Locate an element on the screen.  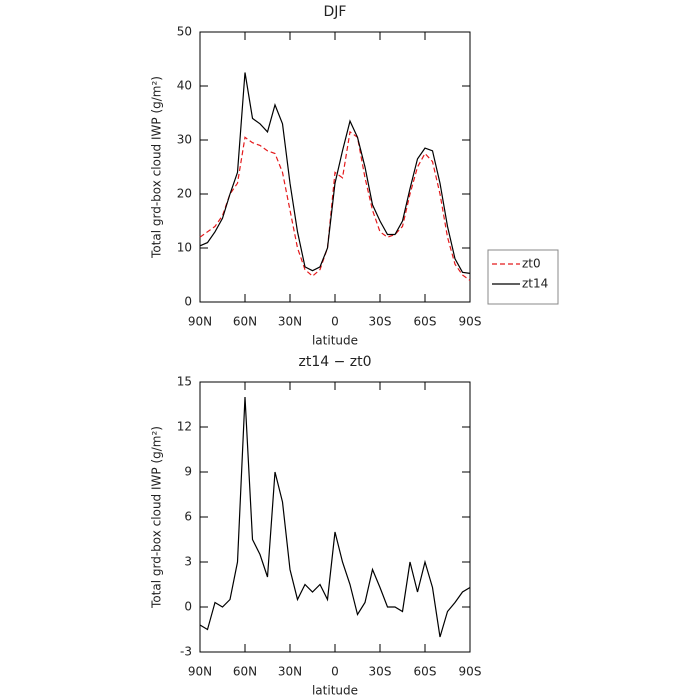
y-tick-label: 15 is located at coordinates (184, 382).